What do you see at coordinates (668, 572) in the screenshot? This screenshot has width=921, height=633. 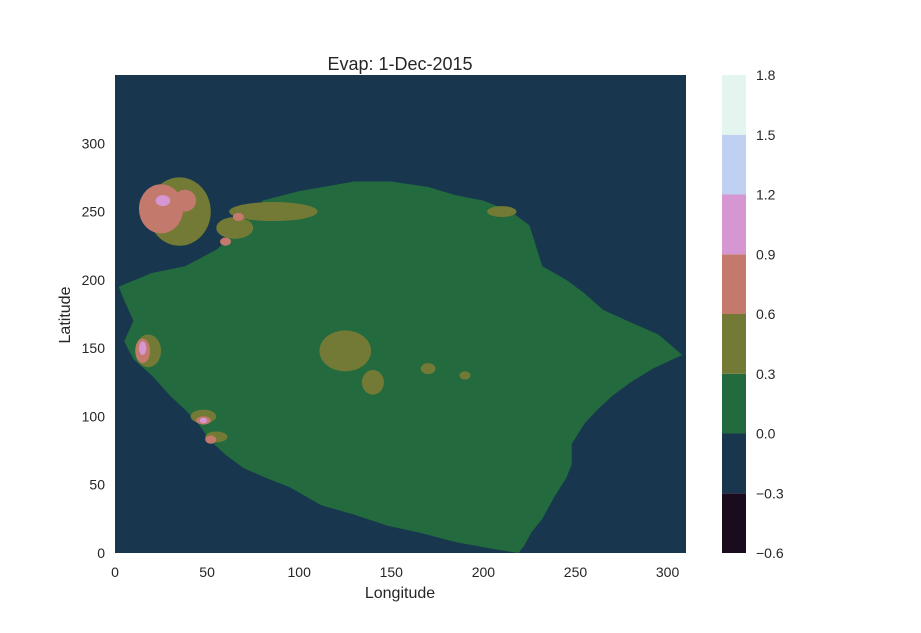 I see `x-tick-label: 300` at bounding box center [668, 572].